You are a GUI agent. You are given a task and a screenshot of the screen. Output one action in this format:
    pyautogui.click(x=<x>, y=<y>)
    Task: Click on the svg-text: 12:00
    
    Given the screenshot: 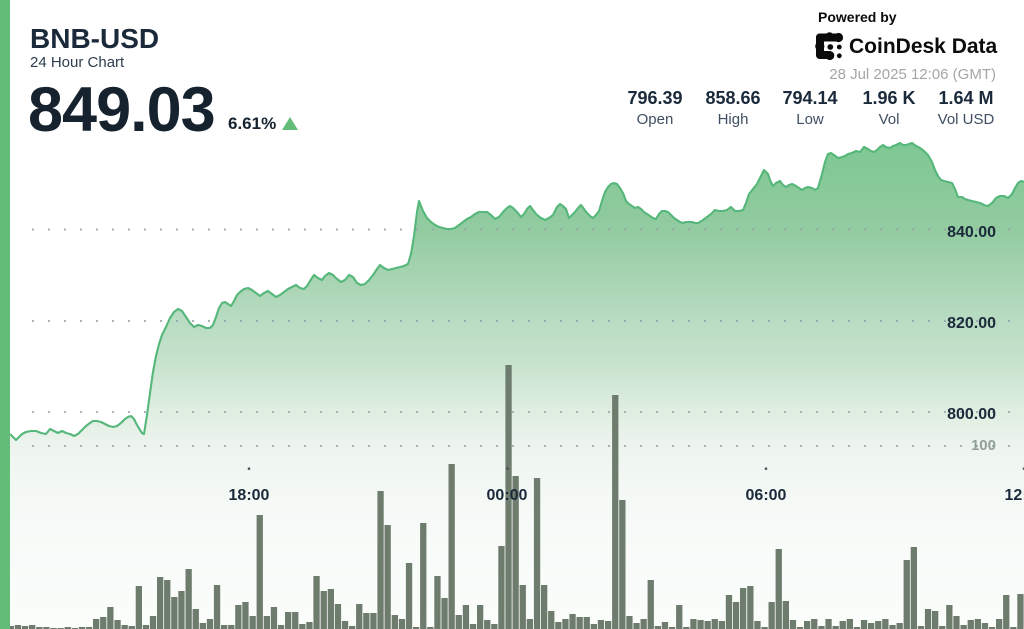 What is the action you would take?
    pyautogui.click(x=1014, y=495)
    